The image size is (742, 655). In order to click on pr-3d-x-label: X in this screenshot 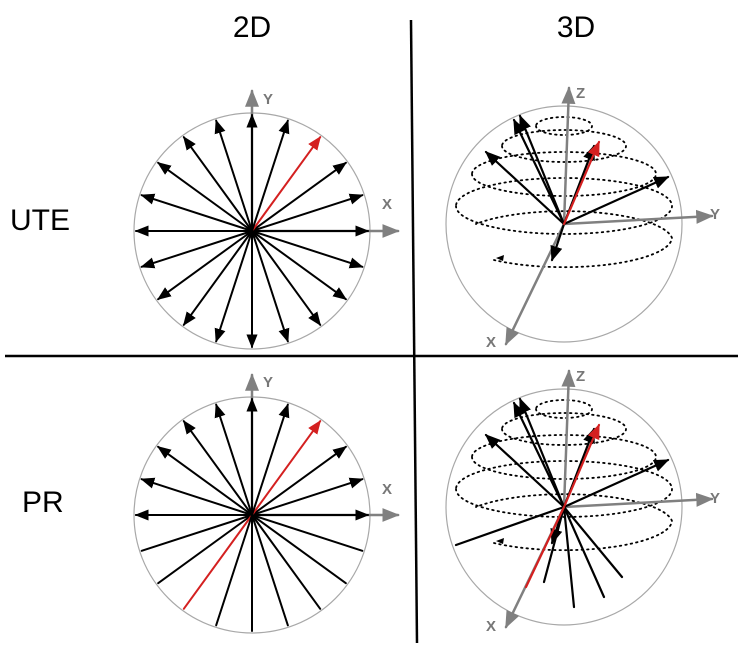, I will do `click(491, 626)`.